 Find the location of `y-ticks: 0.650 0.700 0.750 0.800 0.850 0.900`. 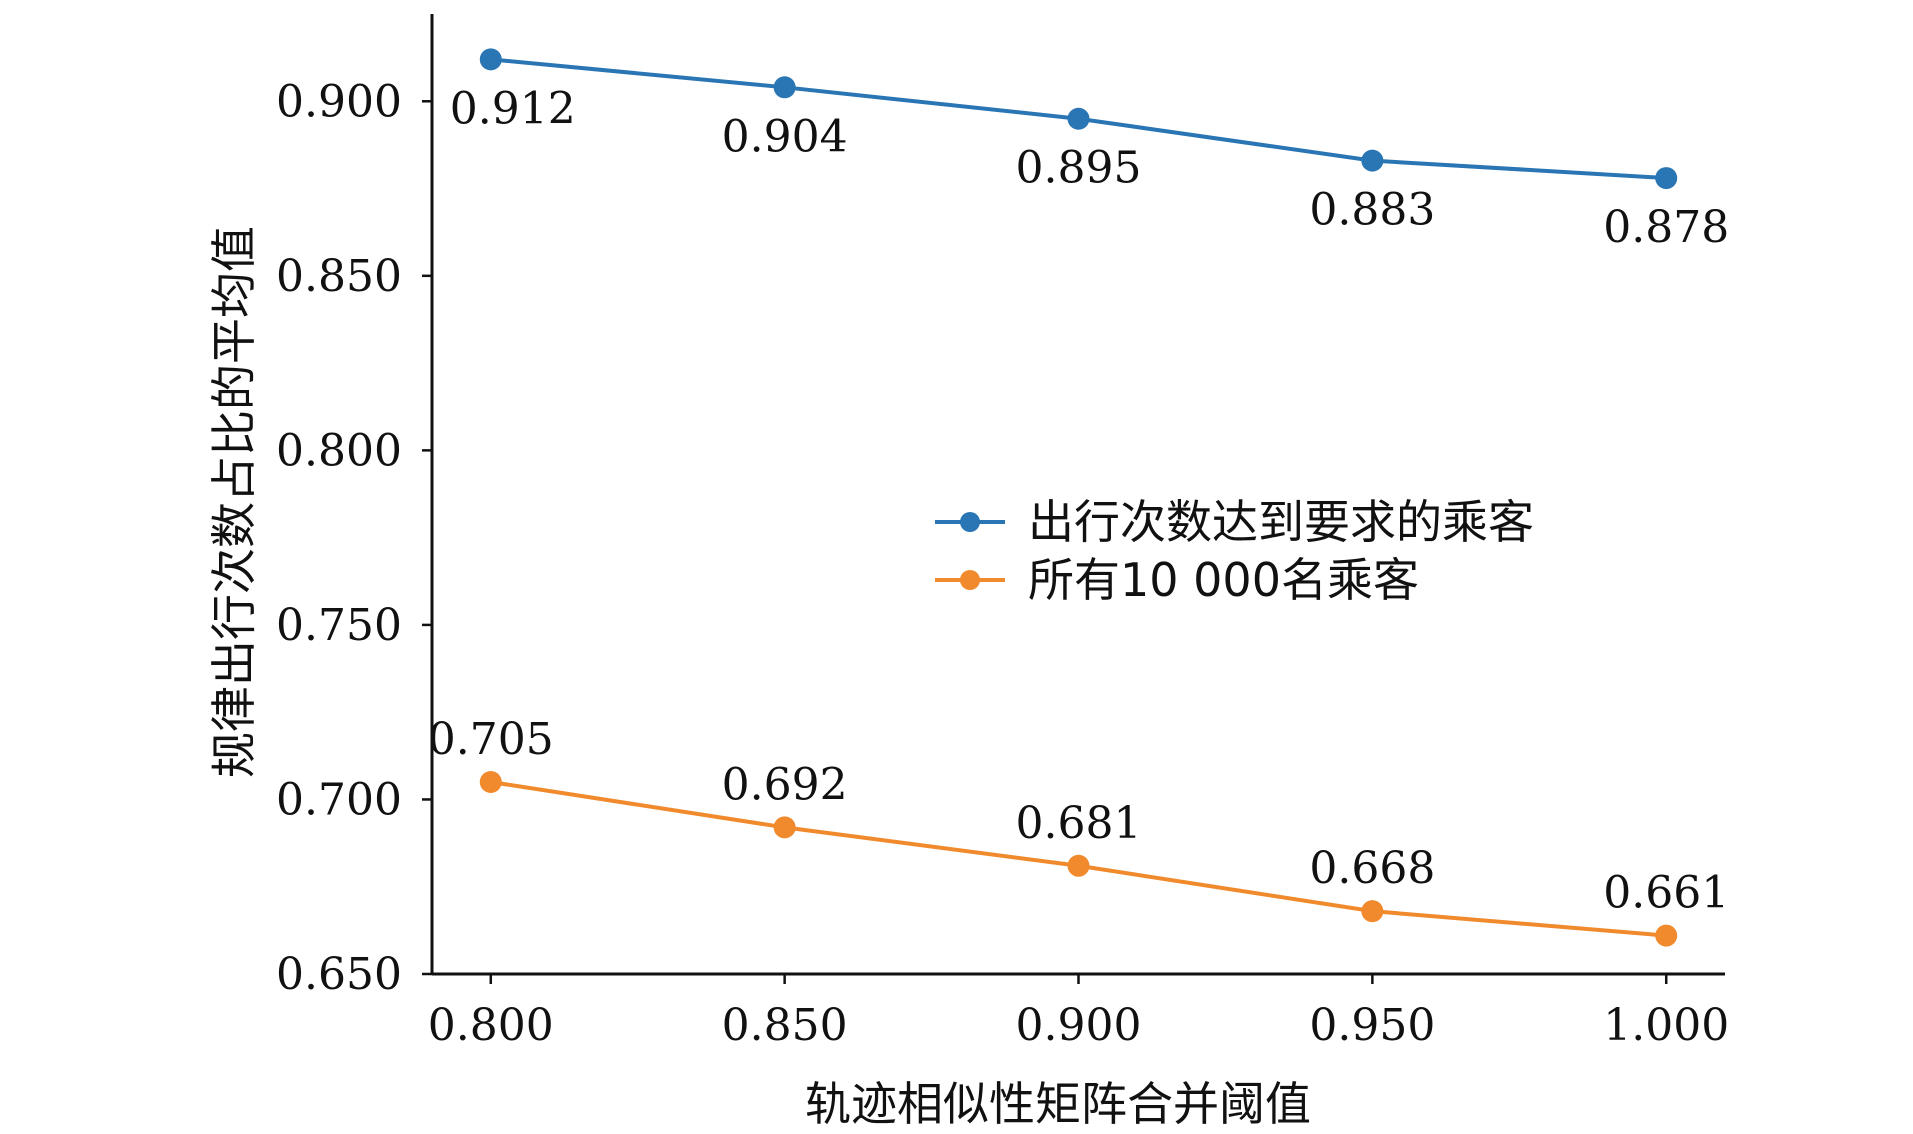

y-ticks: 0.650 0.700 0.750 0.800 0.850 0.900 is located at coordinates (354, 538).